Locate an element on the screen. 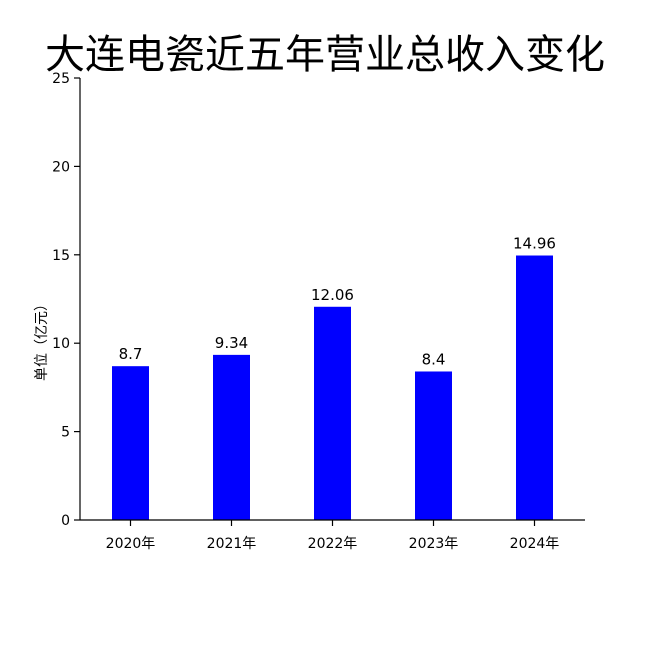  y-axis-title: 单位（亿元） is located at coordinates (42, 339).